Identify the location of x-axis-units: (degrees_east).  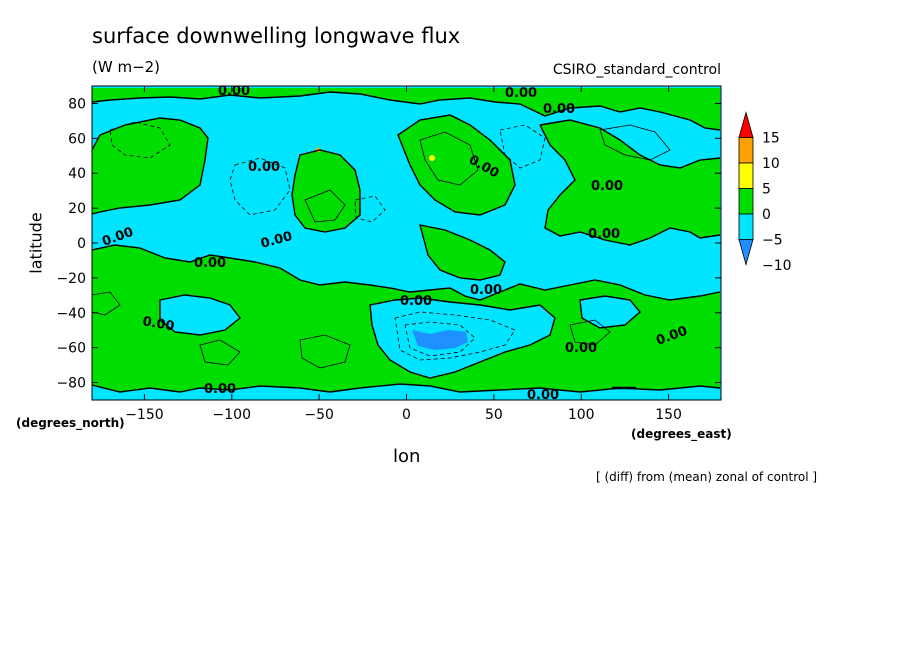
(681, 434).